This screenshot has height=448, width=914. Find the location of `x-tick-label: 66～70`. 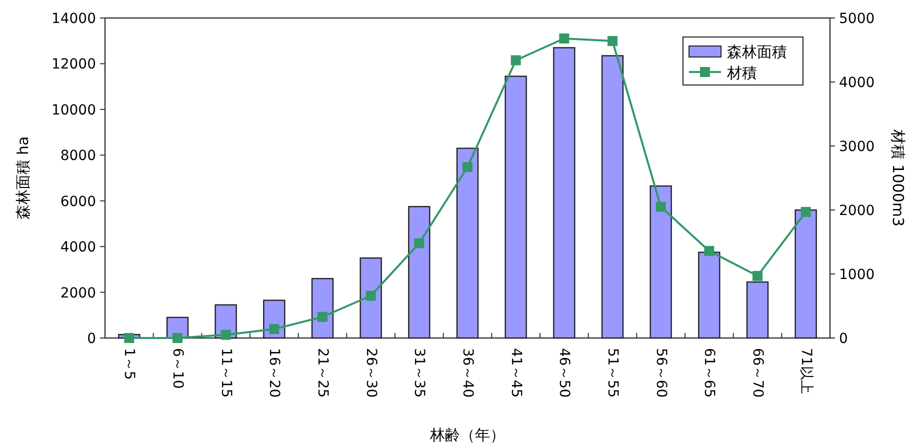

x-tick-label: 66～70 is located at coordinates (758, 373).